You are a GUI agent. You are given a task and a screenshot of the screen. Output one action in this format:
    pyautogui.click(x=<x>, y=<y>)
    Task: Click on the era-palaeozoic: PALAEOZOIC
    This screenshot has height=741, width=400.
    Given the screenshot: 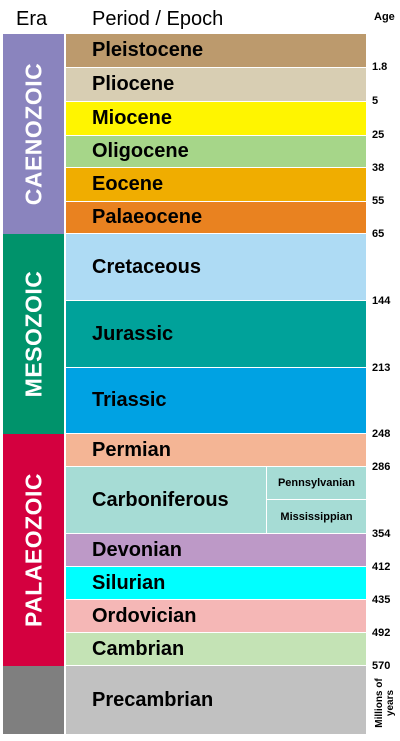 What is the action you would take?
    pyautogui.click(x=34, y=550)
    